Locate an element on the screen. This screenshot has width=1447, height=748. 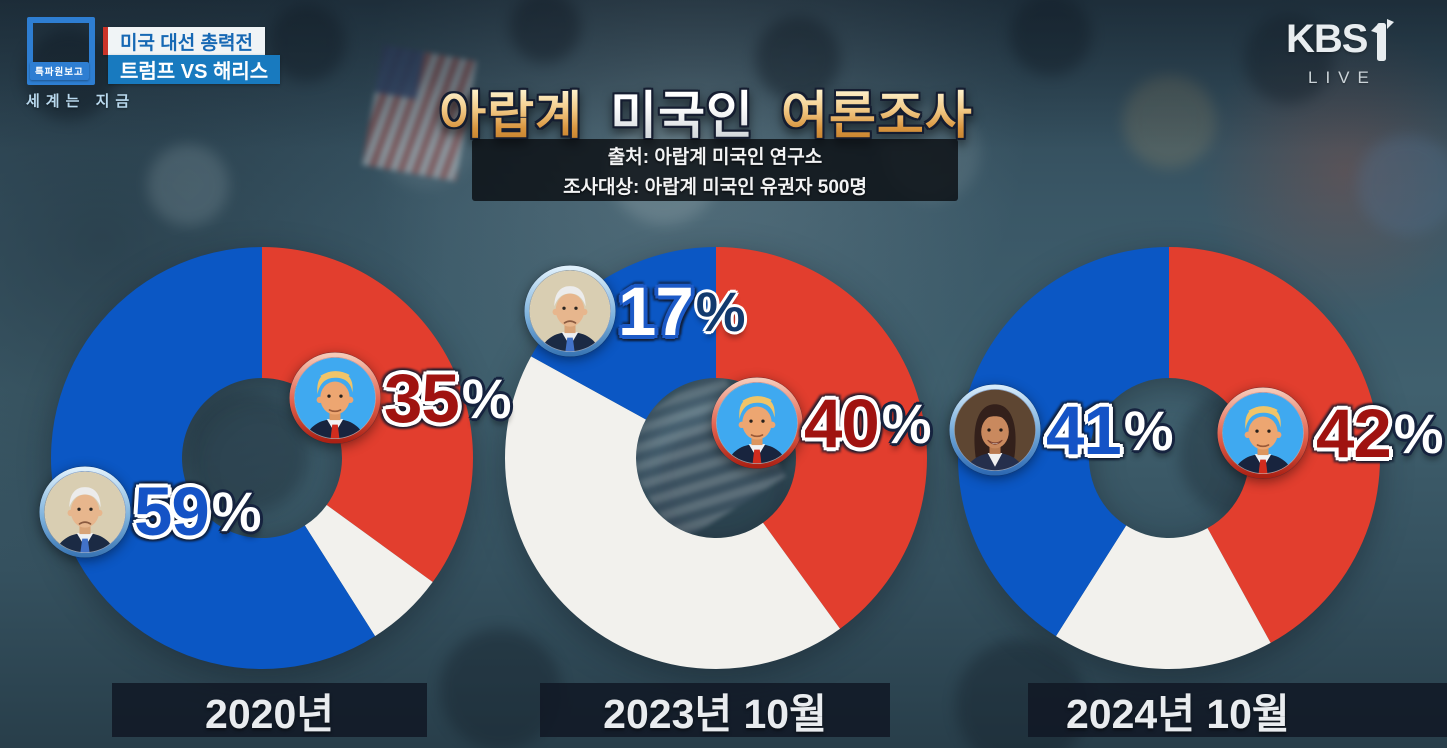
percent-number: 59 is located at coordinates (172, 511).